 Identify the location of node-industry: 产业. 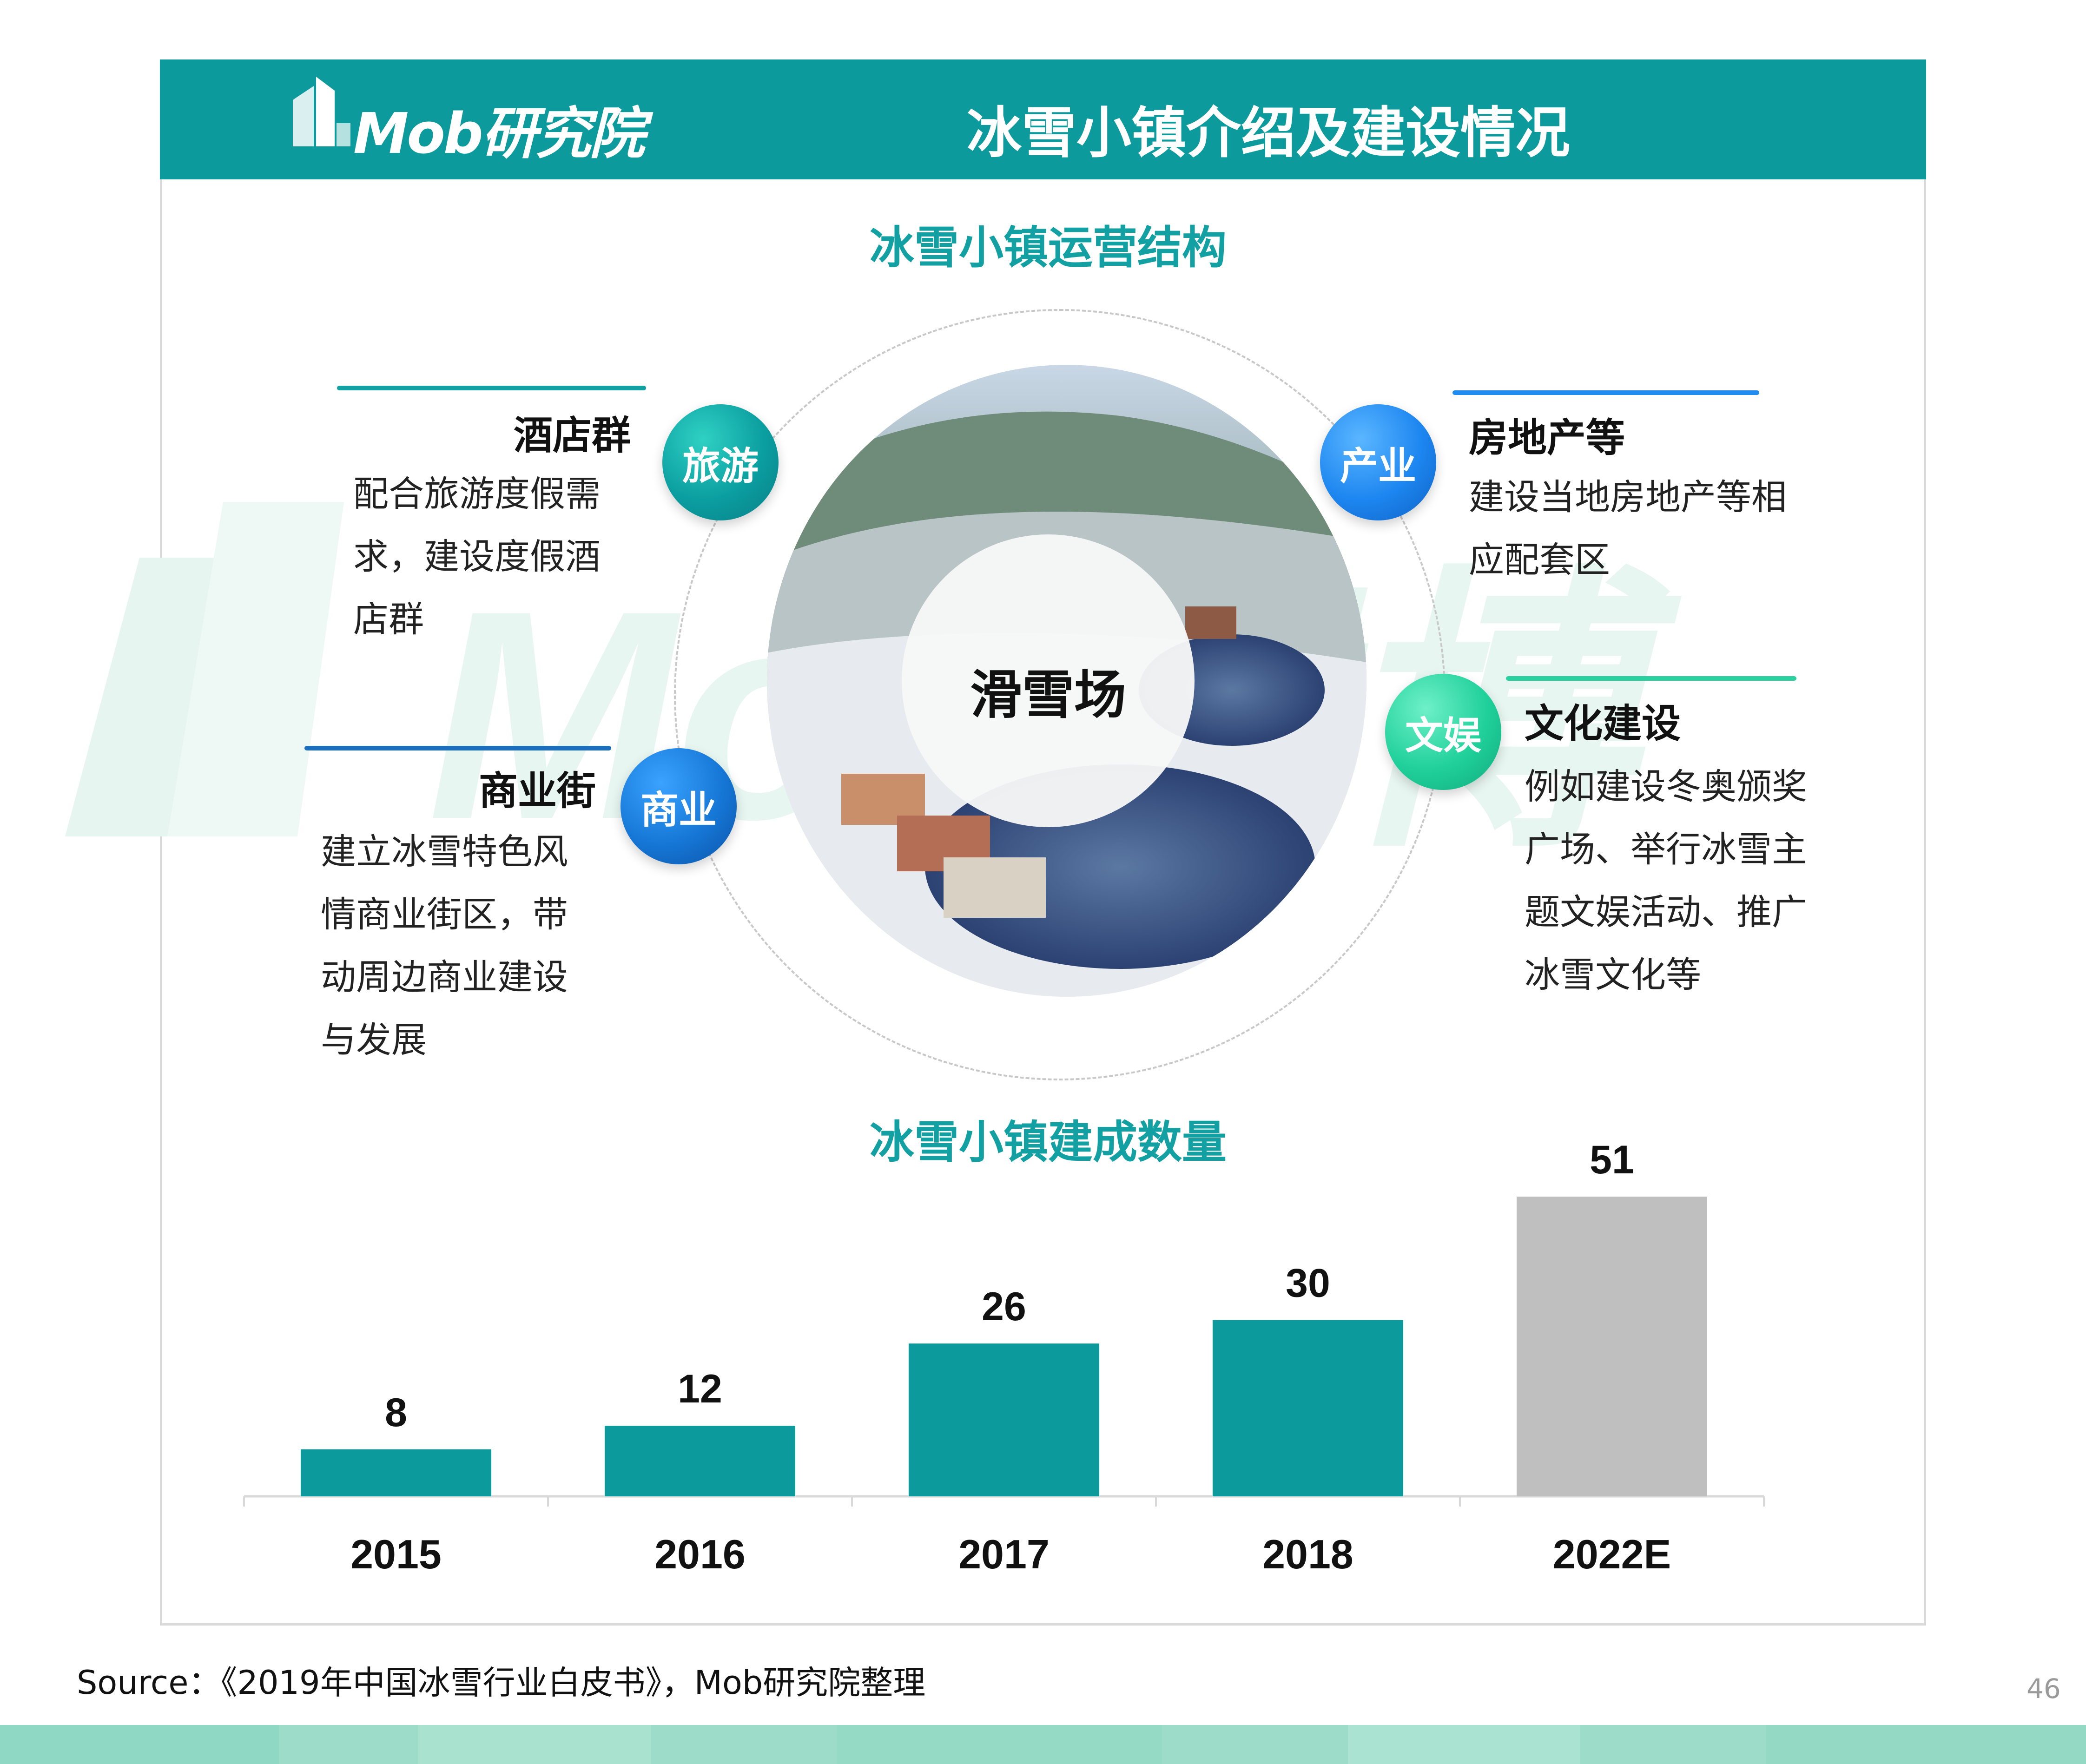
(1378, 462).